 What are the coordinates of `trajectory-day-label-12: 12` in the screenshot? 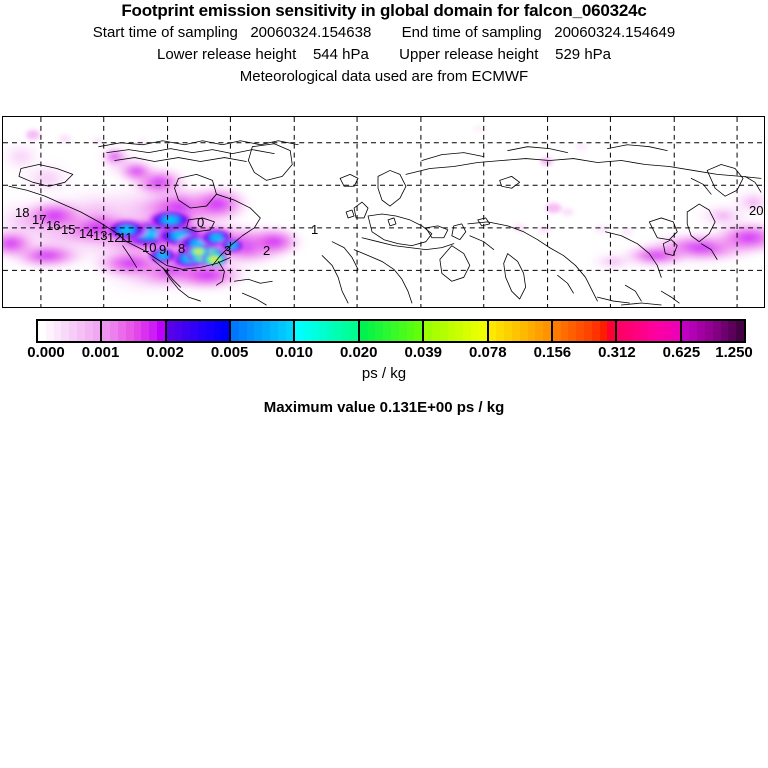 It's located at (114, 237).